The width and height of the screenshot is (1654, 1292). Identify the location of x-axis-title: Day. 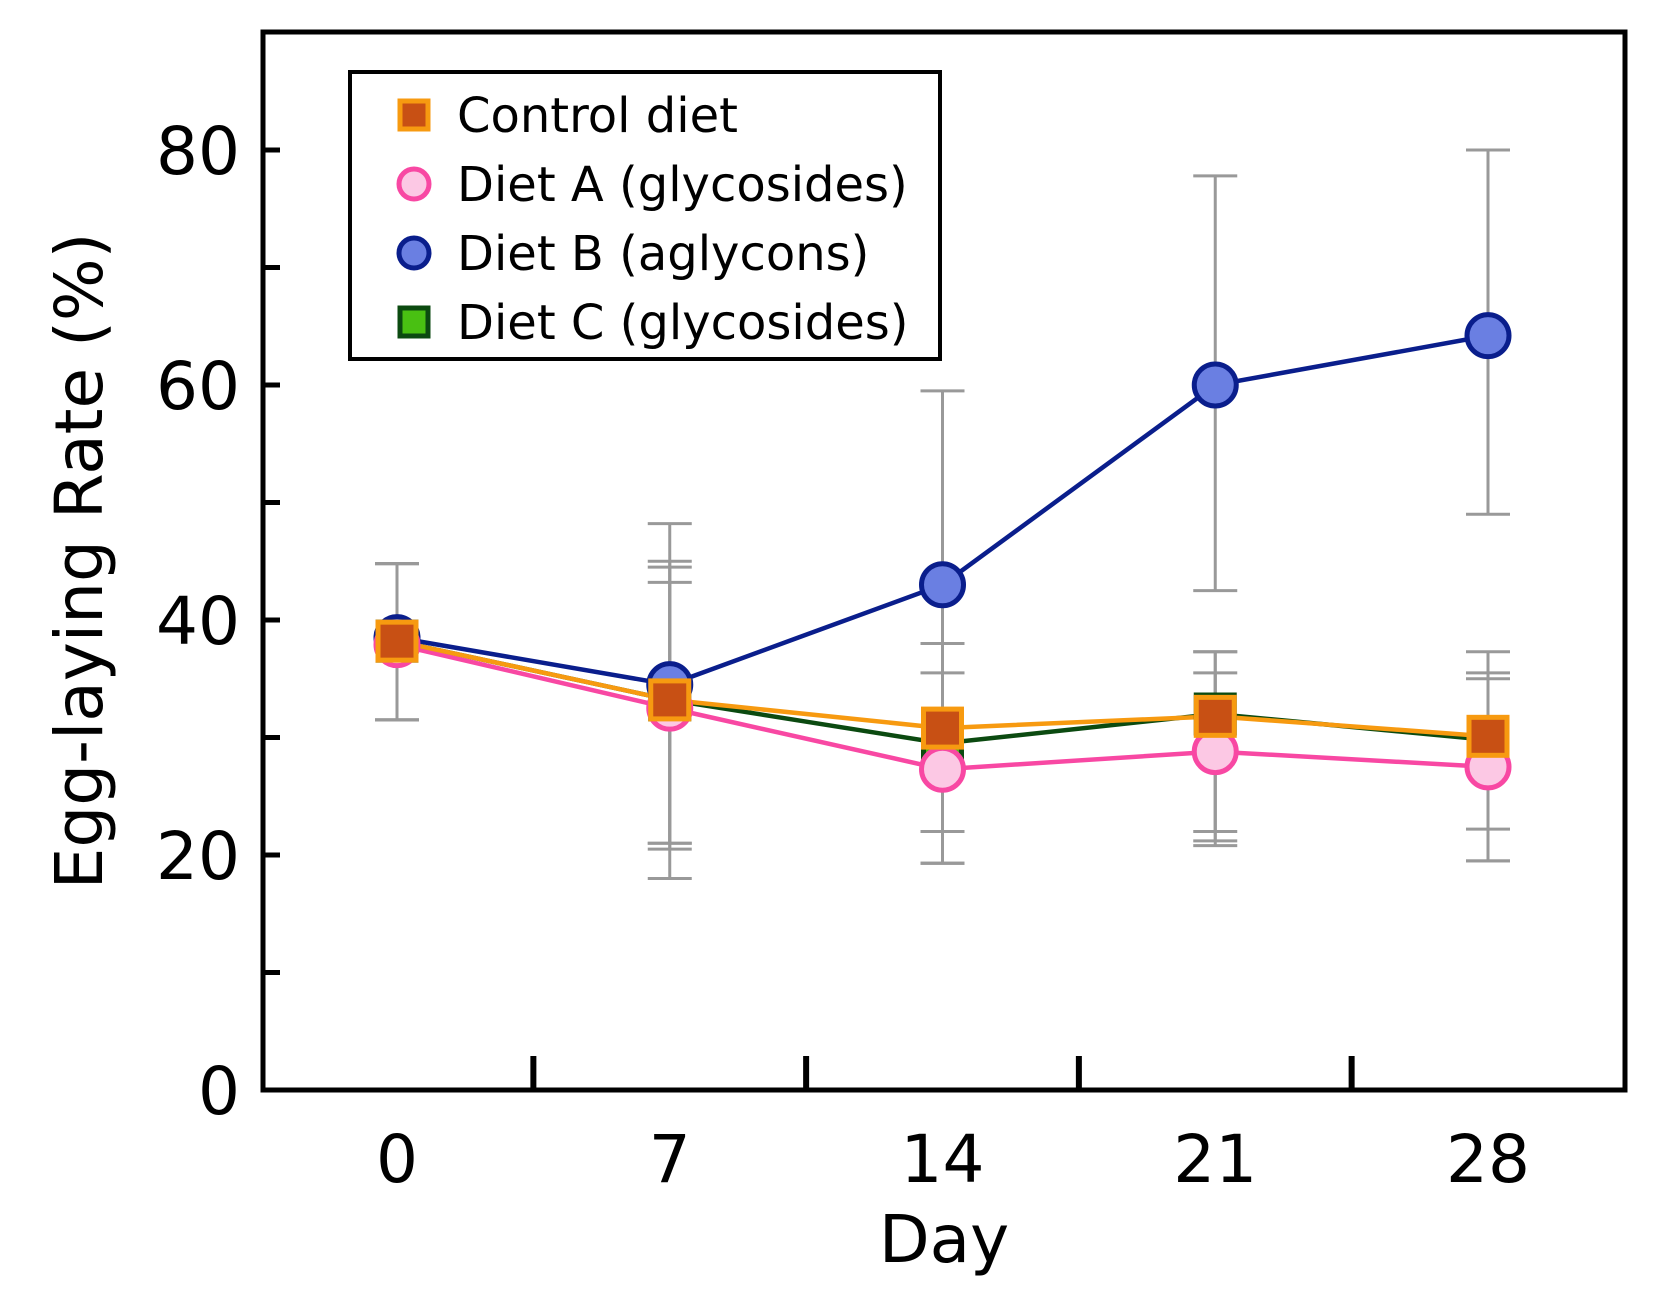
(944, 1239).